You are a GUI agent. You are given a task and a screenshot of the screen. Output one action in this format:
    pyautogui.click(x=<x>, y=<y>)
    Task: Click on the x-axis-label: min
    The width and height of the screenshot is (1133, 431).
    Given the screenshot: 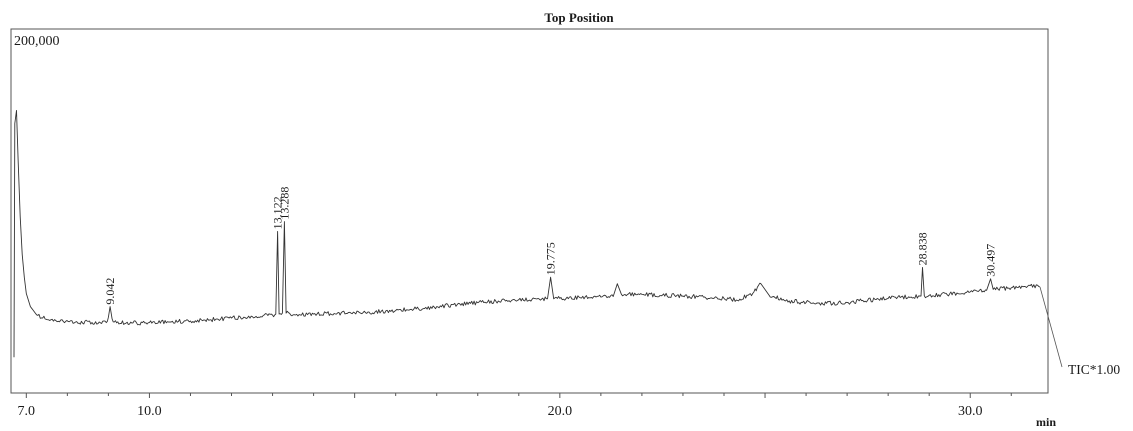 What is the action you would take?
    pyautogui.click(x=1046, y=422)
    